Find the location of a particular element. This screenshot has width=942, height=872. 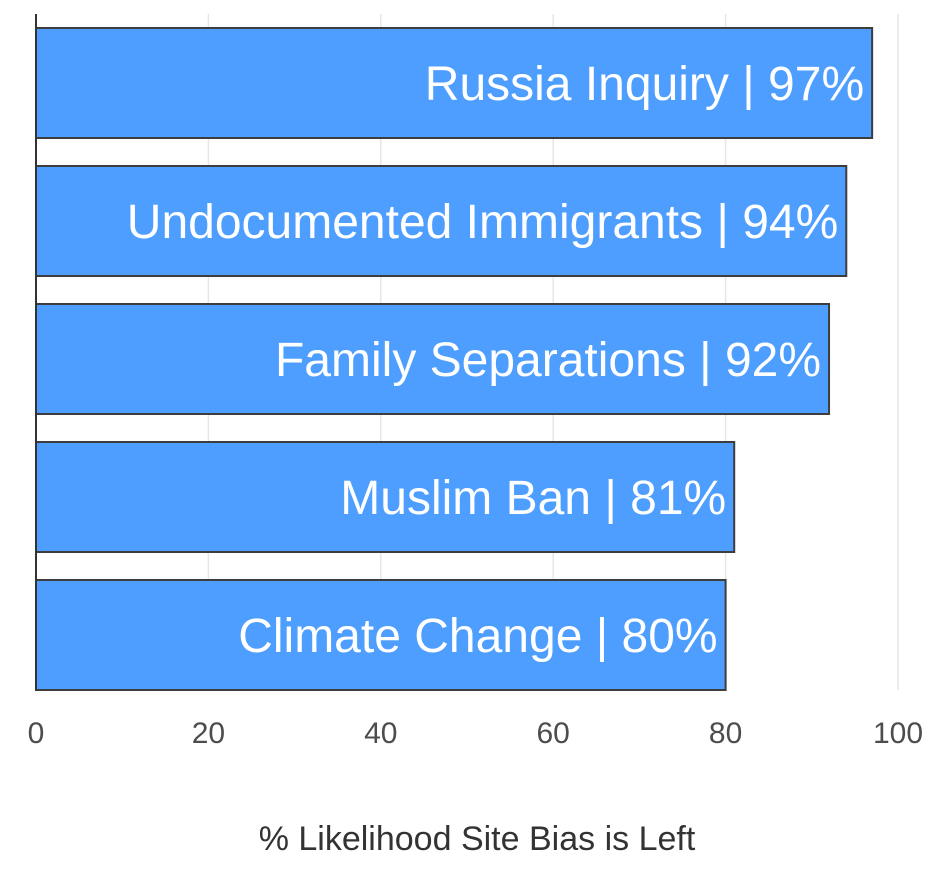

bar-label: Family Separations | 92% is located at coordinates (548, 360).